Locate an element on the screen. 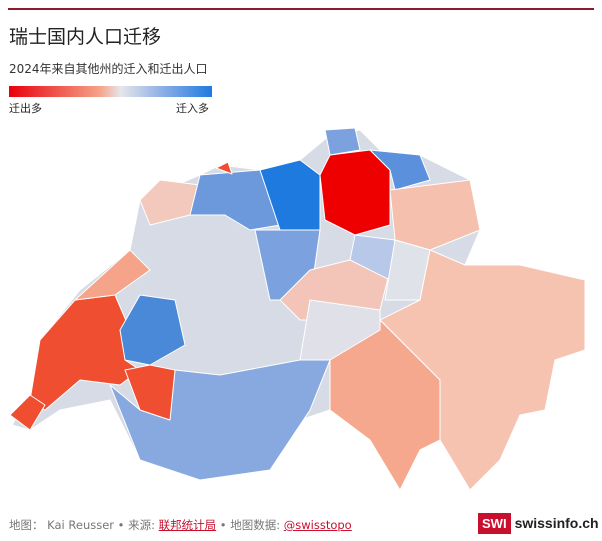 The height and width of the screenshot is (541, 602). top-rule is located at coordinates (301, 9).